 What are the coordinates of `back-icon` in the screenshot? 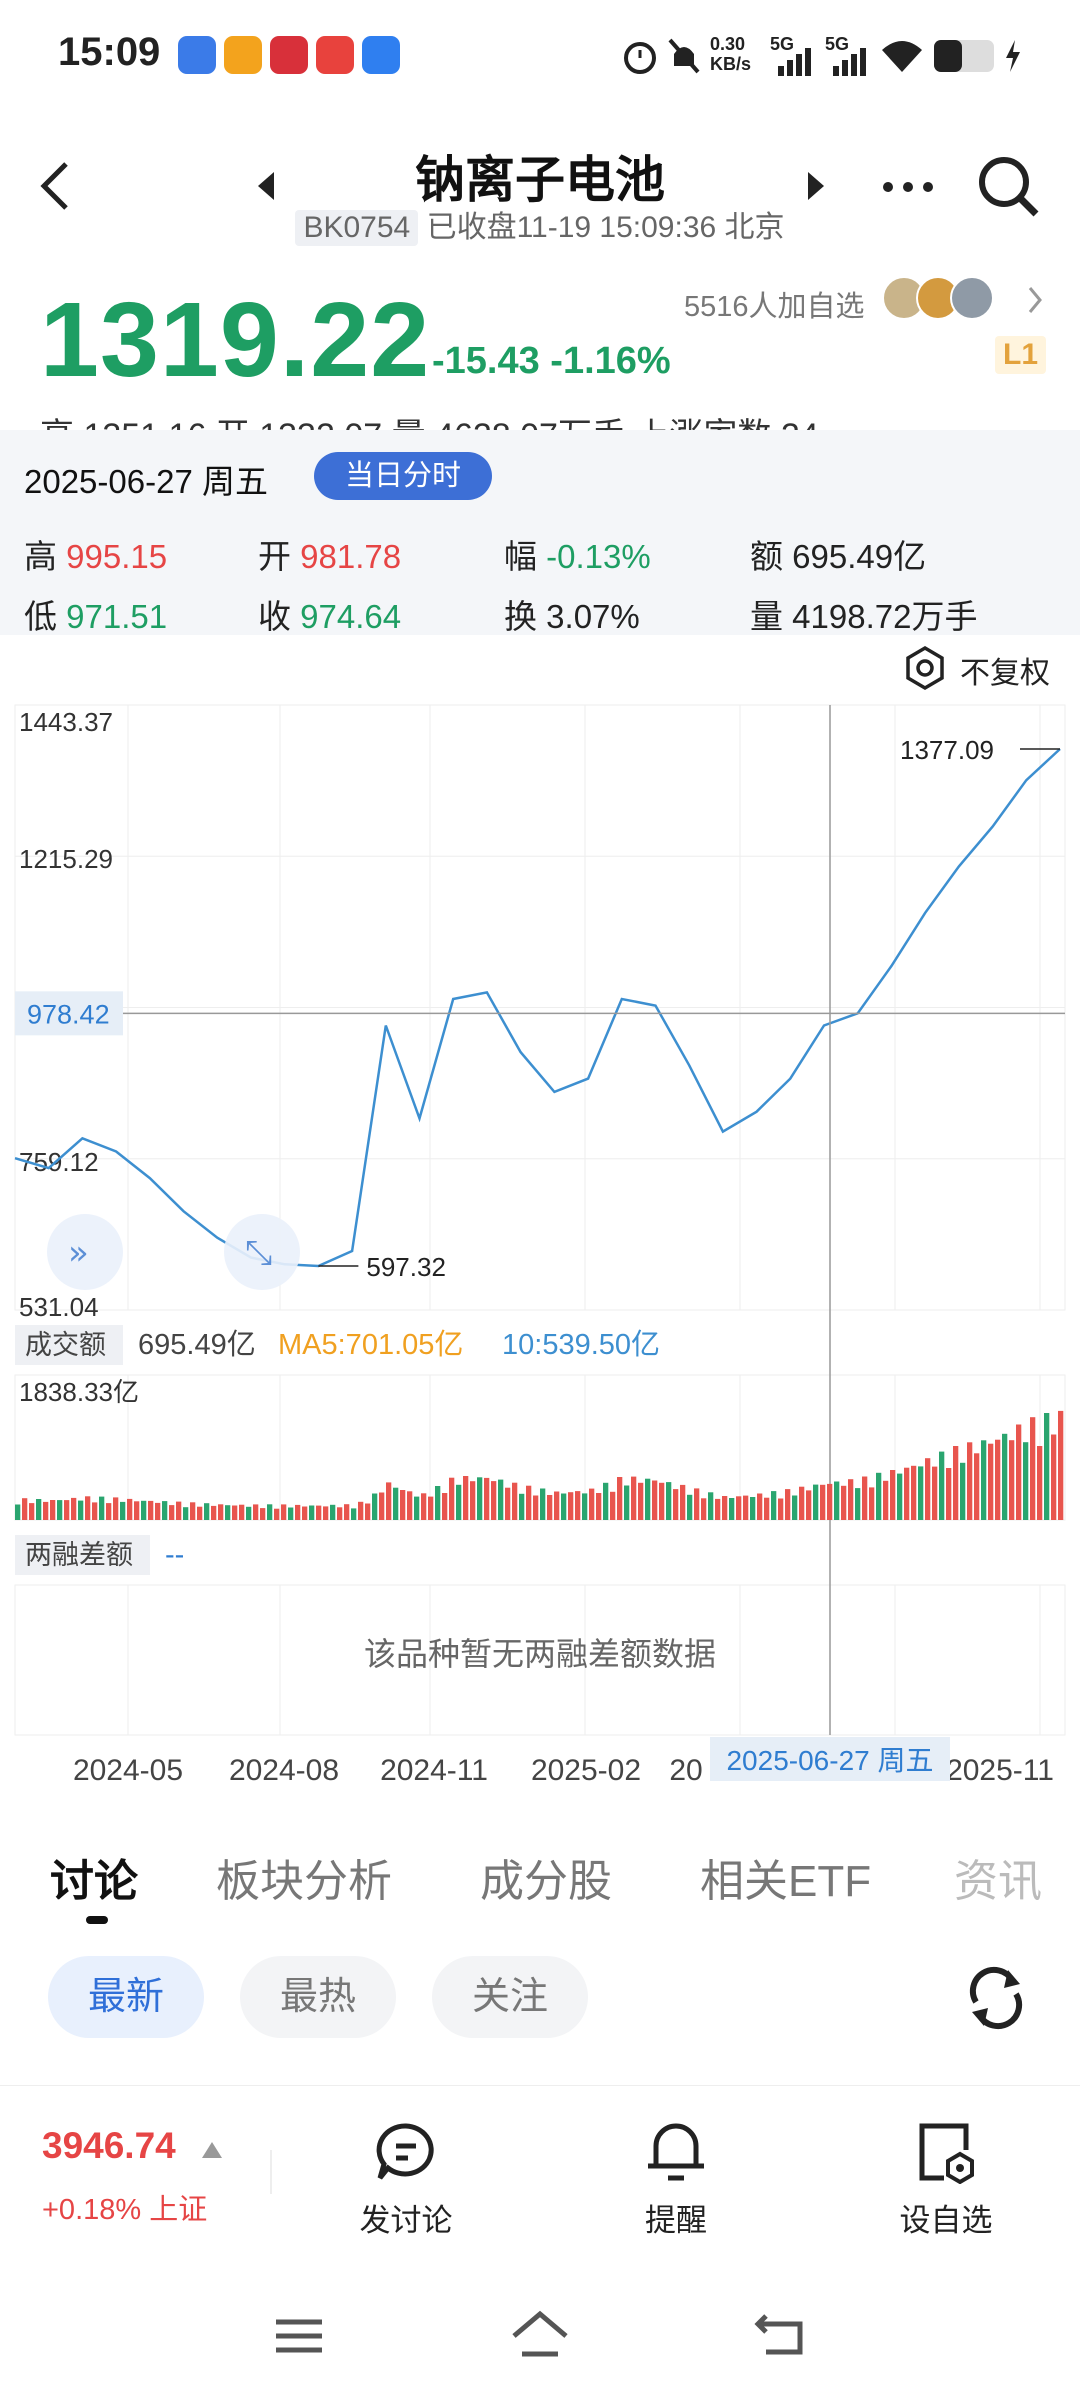 It's located at (54, 186).